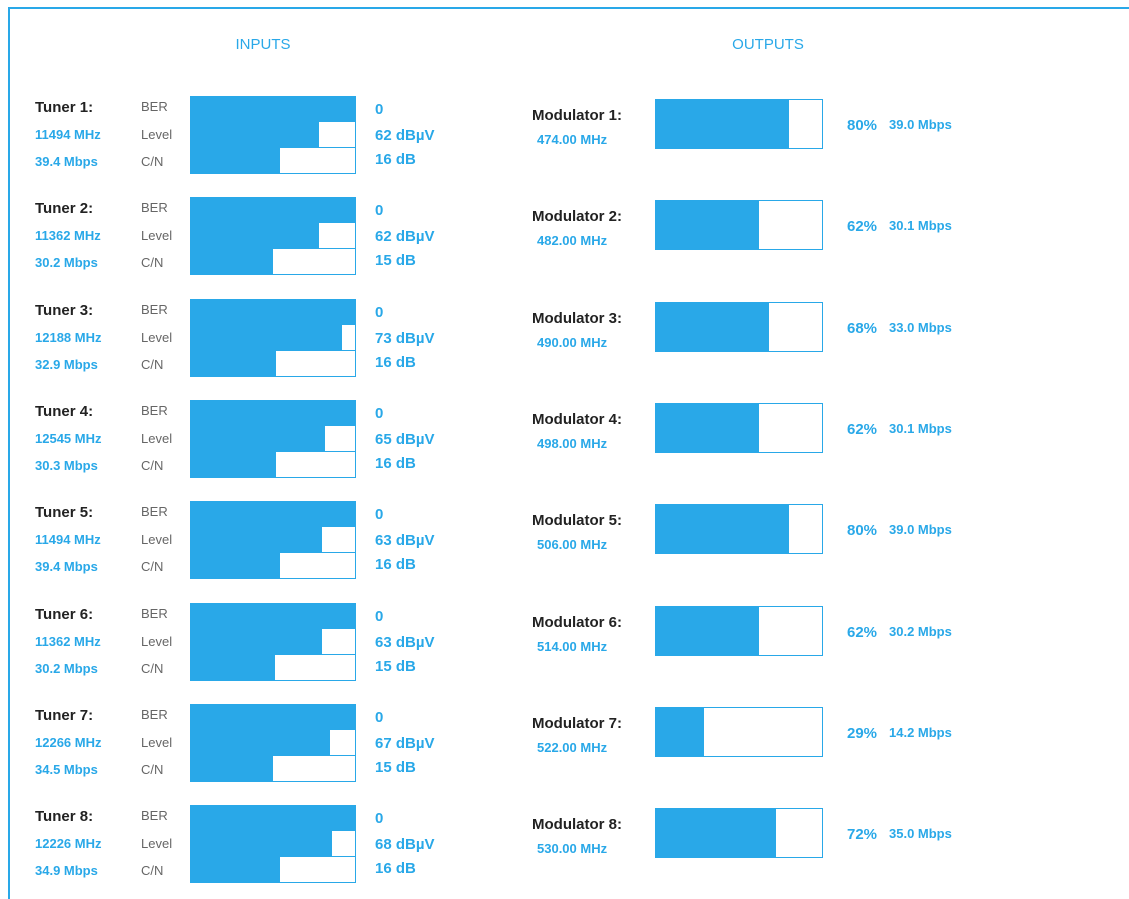 This screenshot has width=1129, height=899. Describe the element at coordinates (920, 631) in the screenshot. I see `modulator-bitrate: 30.2 Mbps` at that location.